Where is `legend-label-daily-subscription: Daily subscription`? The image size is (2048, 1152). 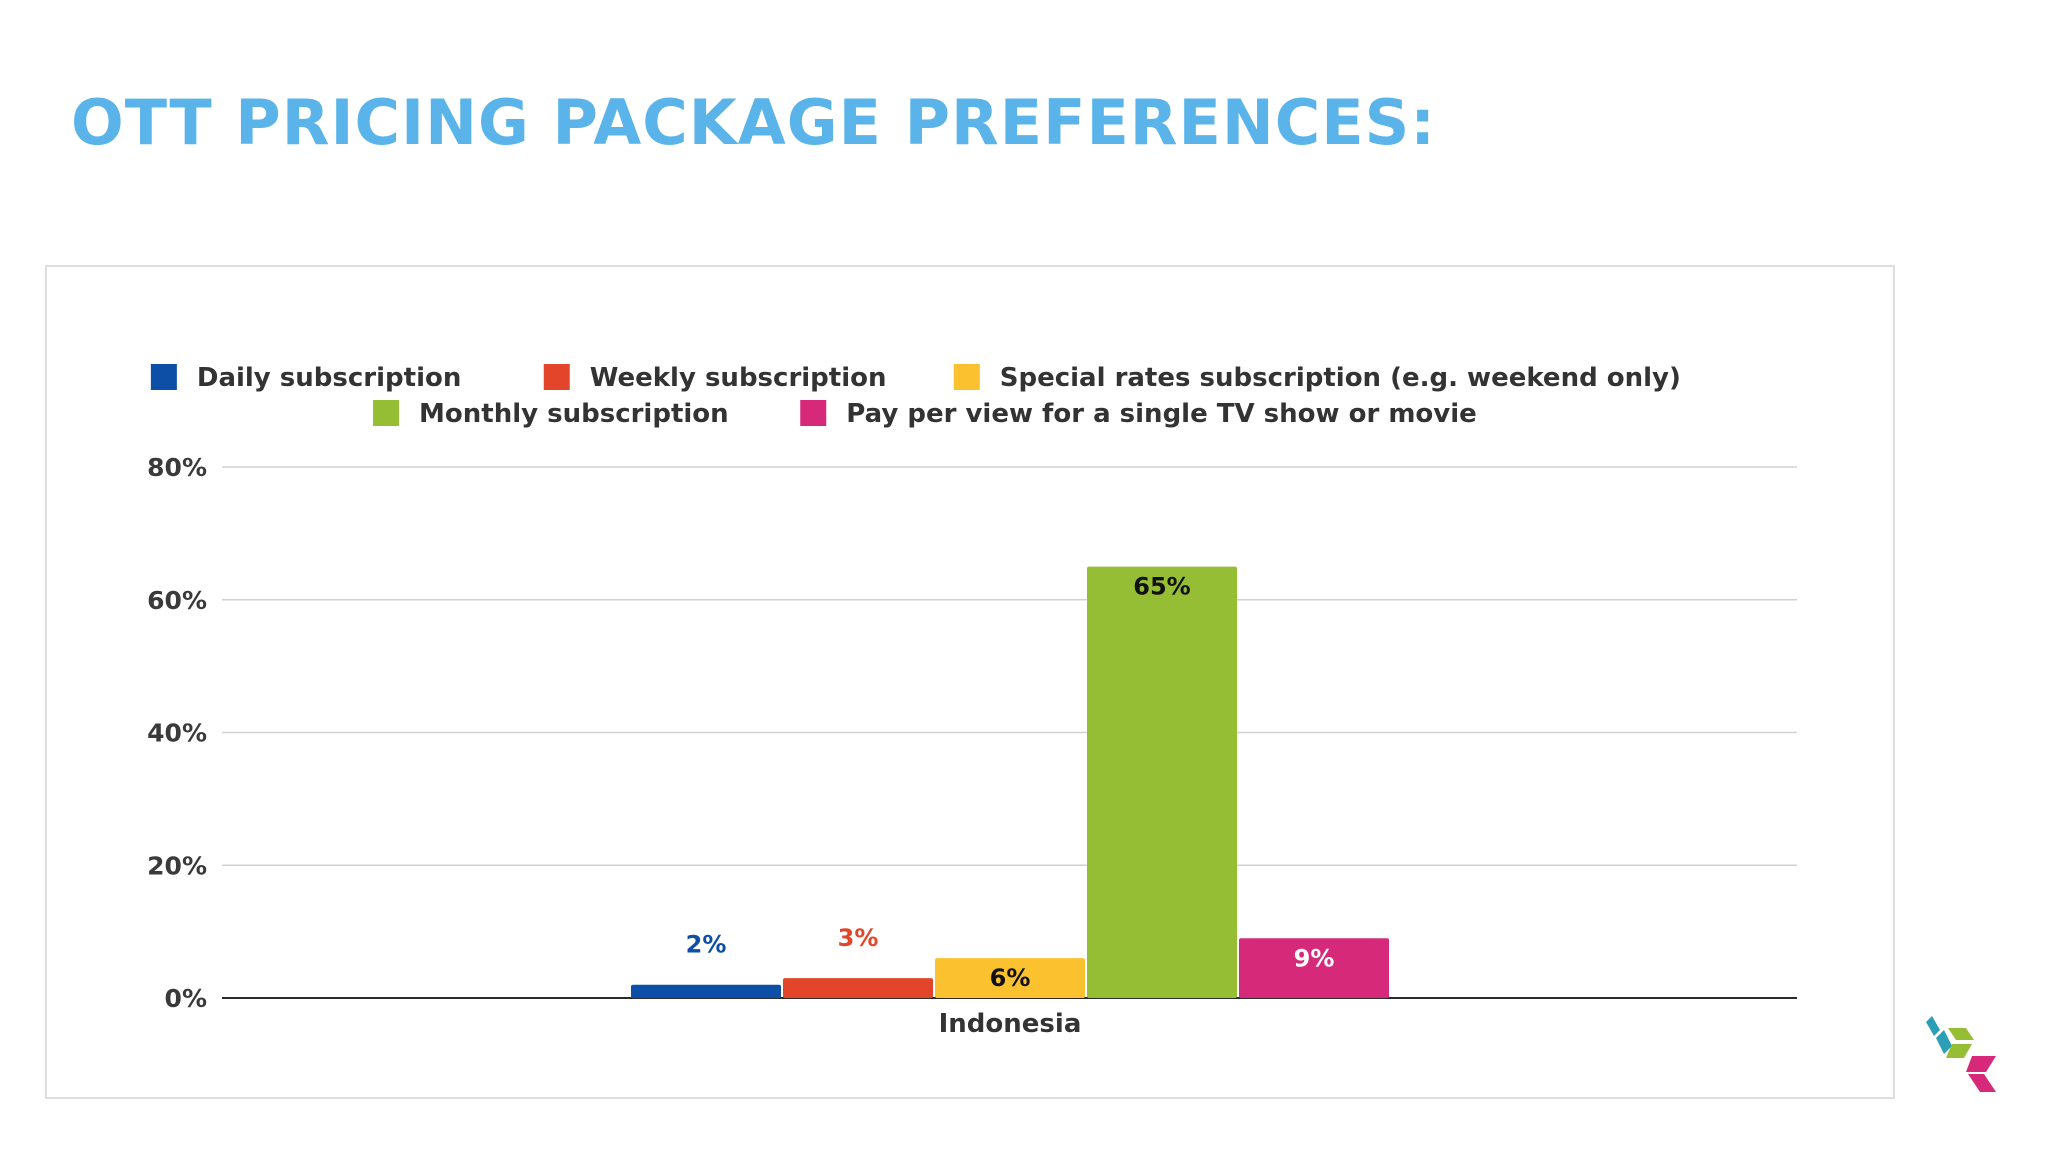
legend-label-daily-subscription: Daily subscription is located at coordinates (329, 378).